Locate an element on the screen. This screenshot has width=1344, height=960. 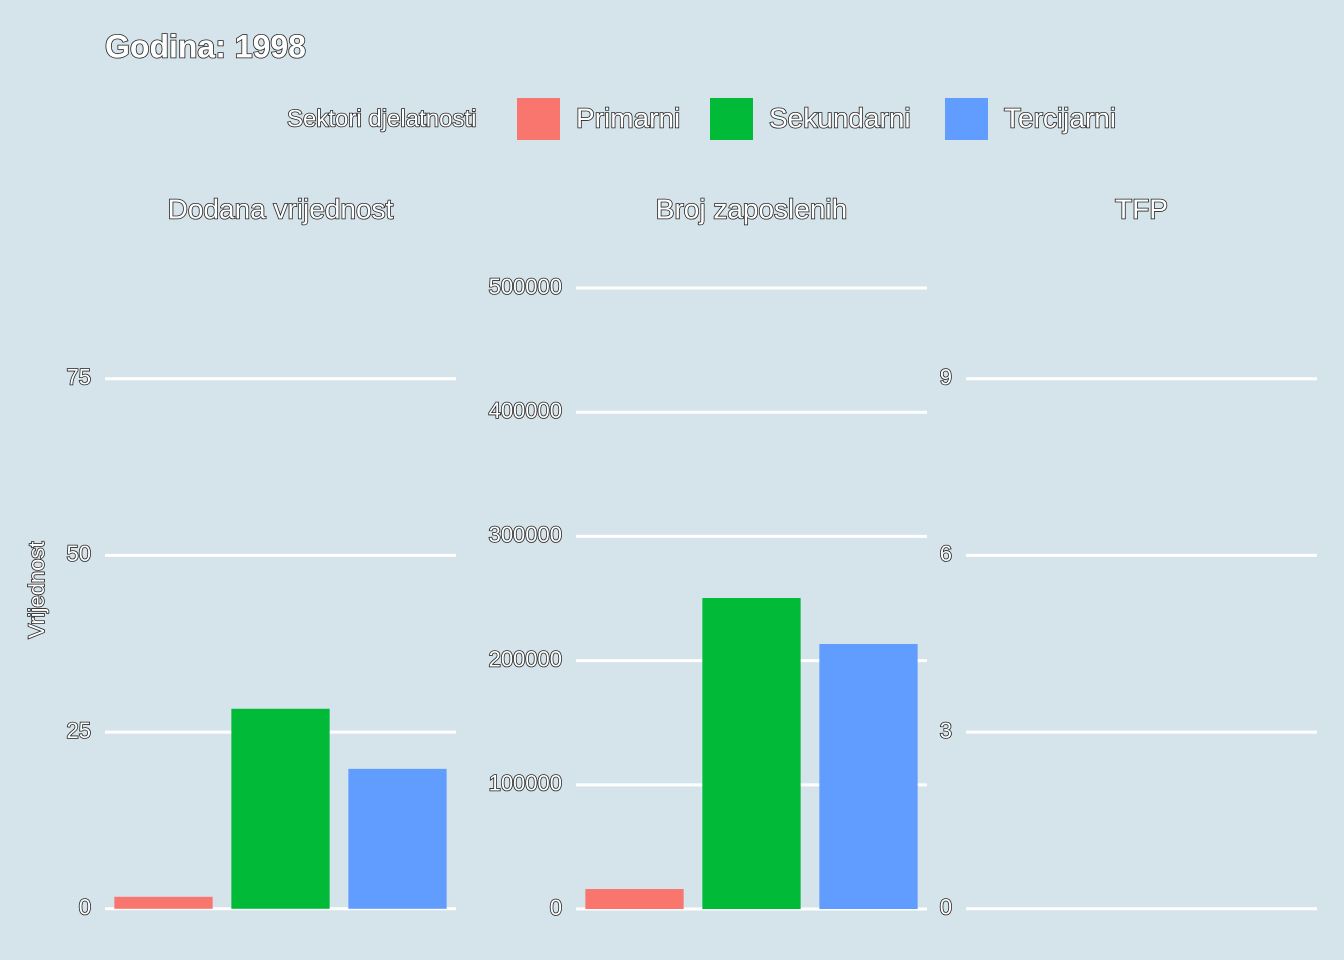
y-tick-label: 25 is located at coordinates (79, 730).